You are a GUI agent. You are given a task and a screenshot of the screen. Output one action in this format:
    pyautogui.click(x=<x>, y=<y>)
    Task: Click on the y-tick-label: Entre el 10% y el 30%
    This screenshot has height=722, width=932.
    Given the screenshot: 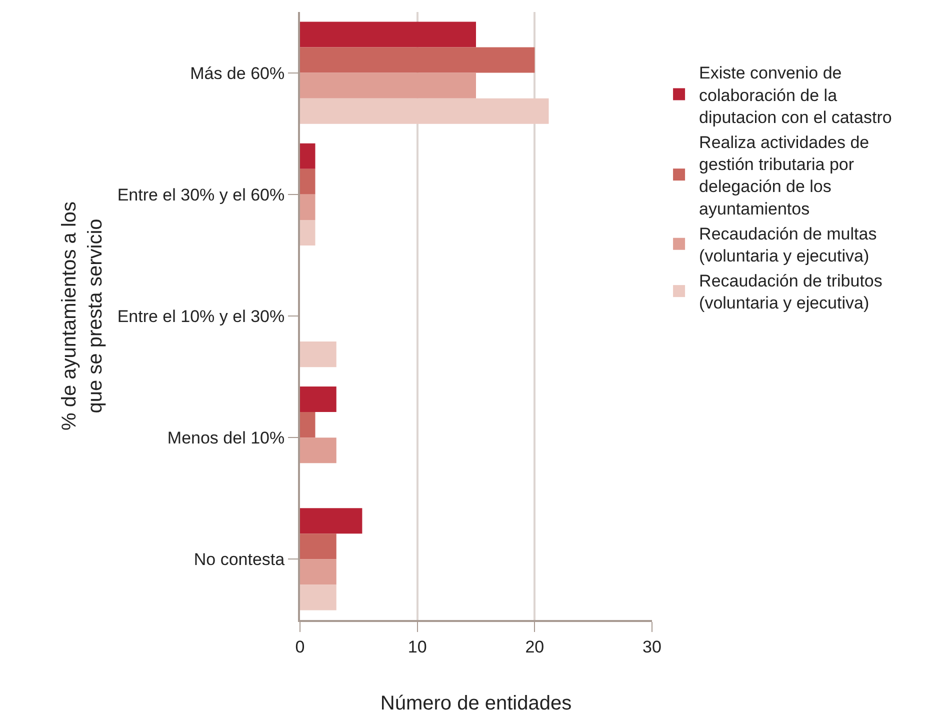 What is the action you would take?
    pyautogui.click(x=201, y=316)
    